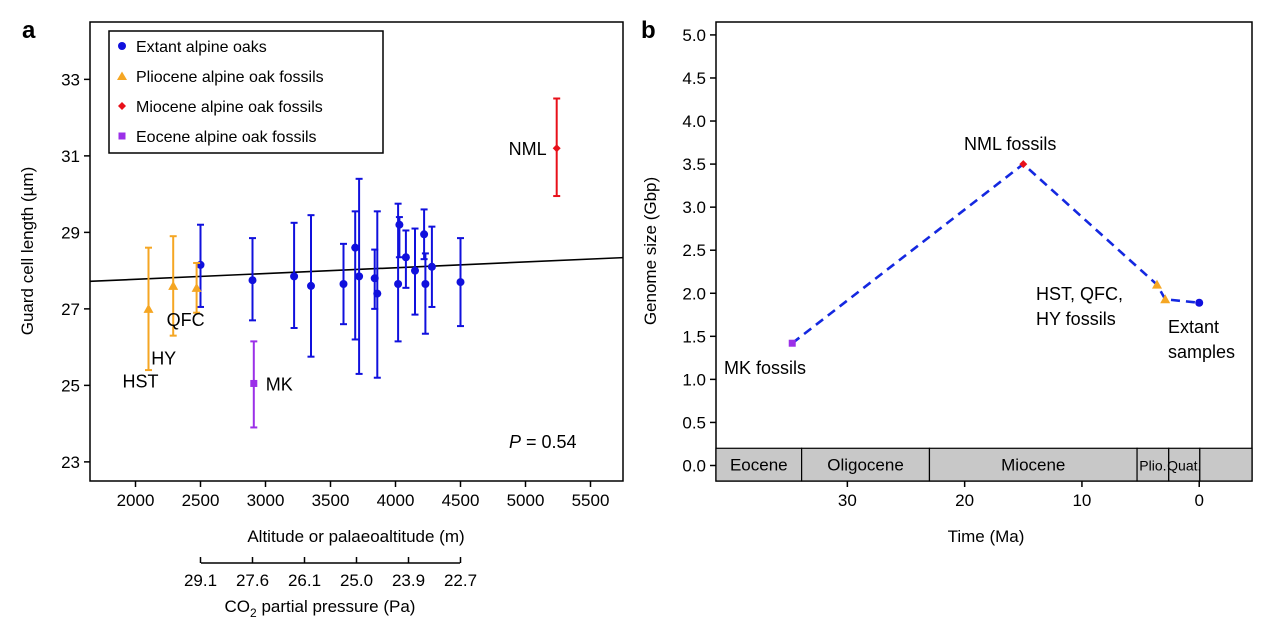 This screenshot has height=632, width=1274. Describe the element at coordinates (70, 385) in the screenshot. I see `y-tick-label: 25` at that location.